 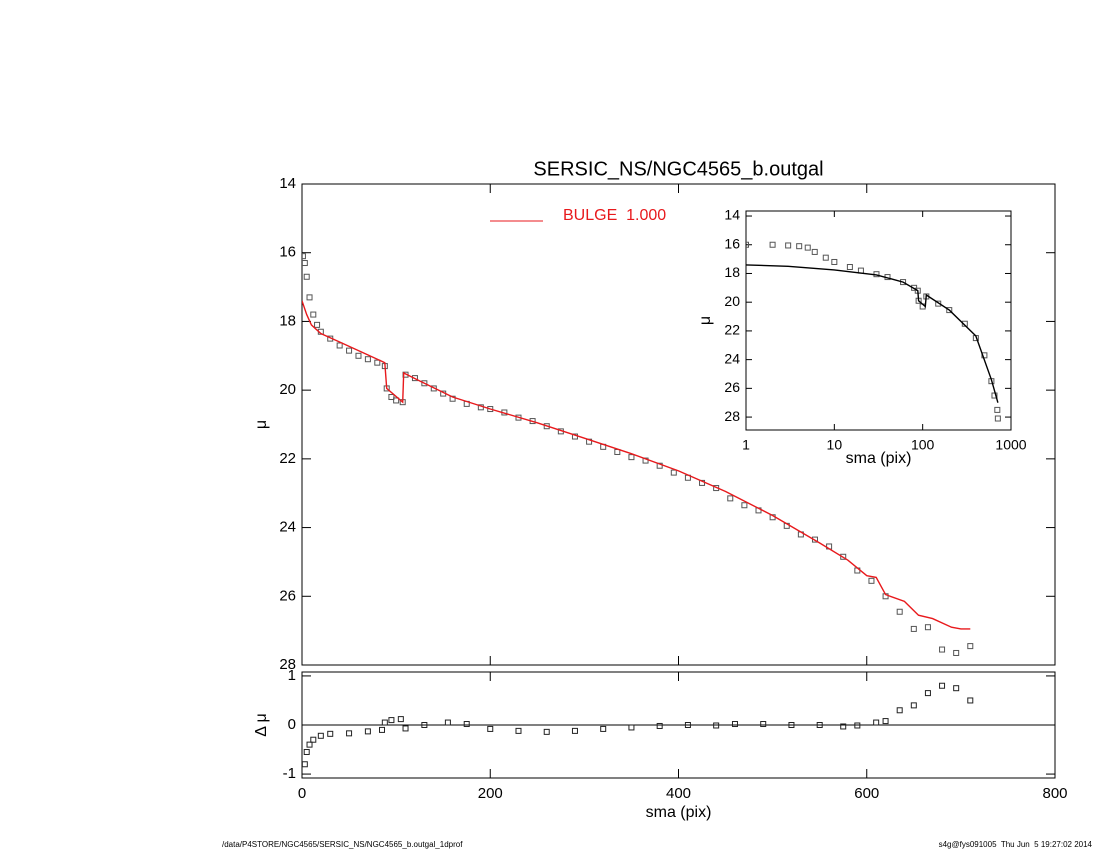 What do you see at coordinates (835, 445) in the screenshot?
I see `x-tick-label: 10` at bounding box center [835, 445].